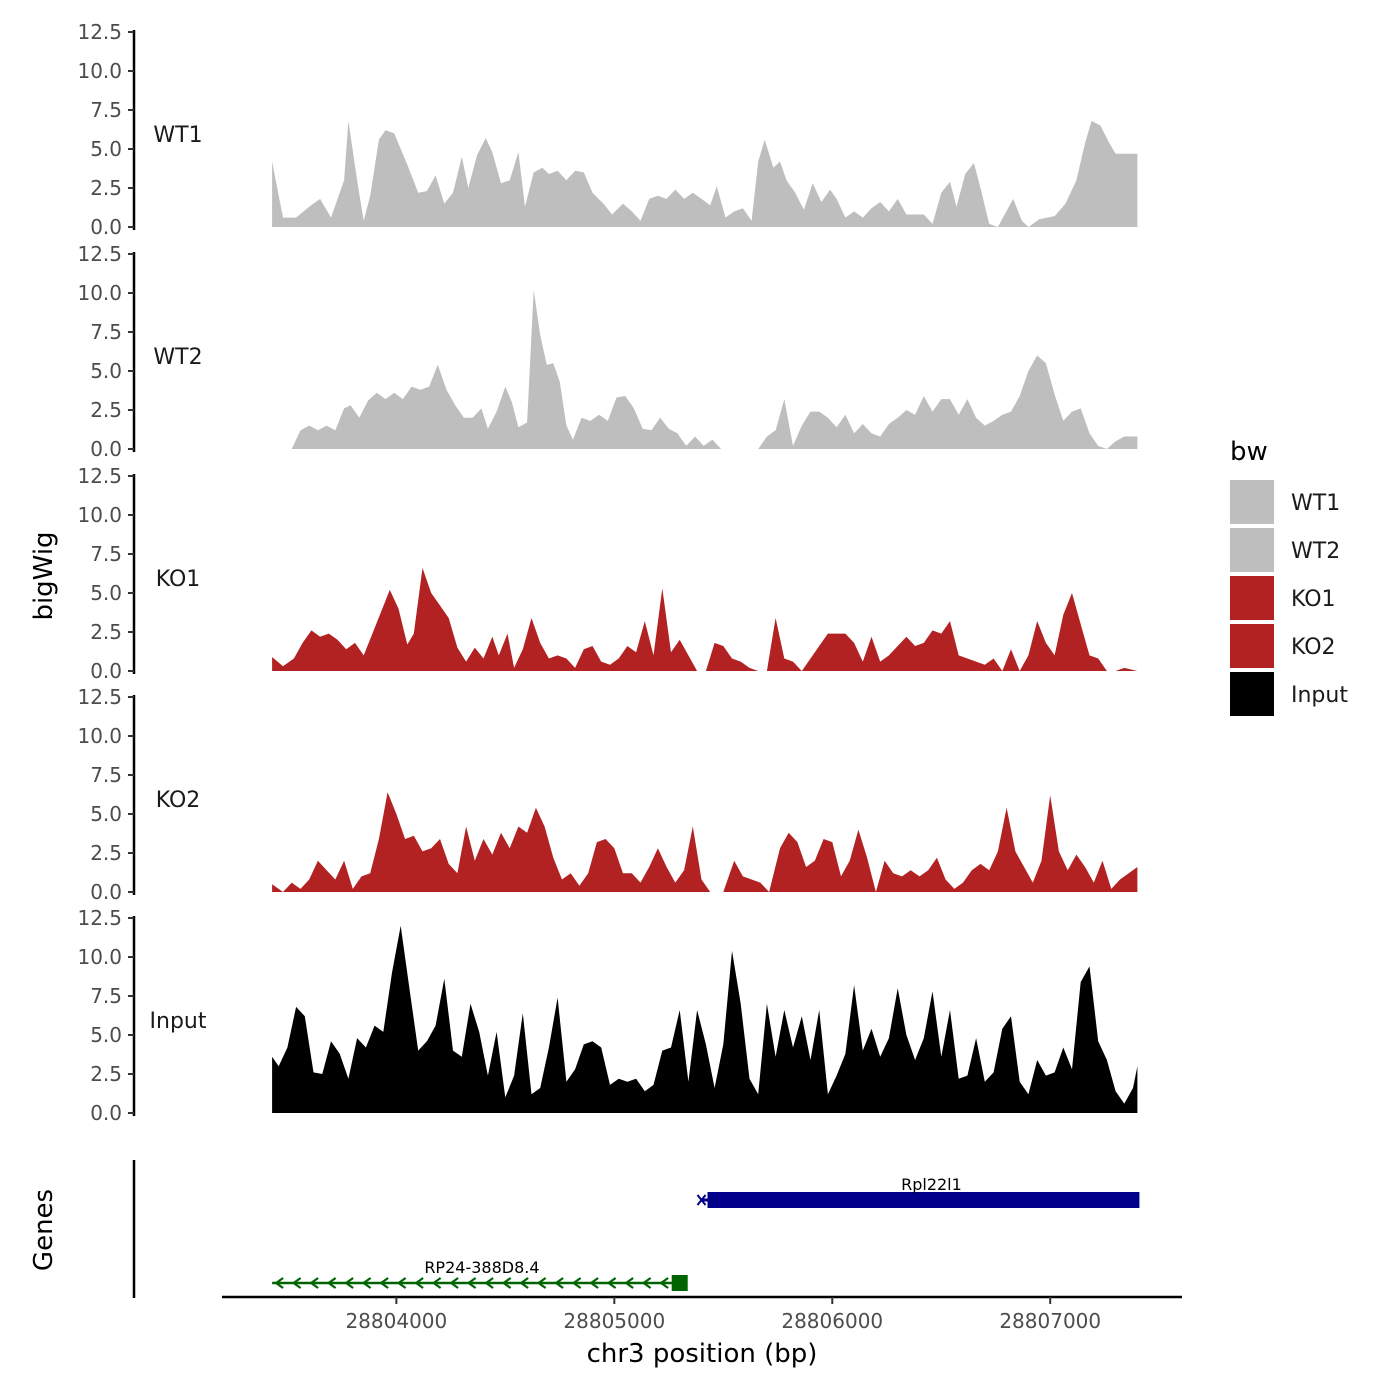  I want to click on x-tick-label: 28806000, so click(832, 1321).